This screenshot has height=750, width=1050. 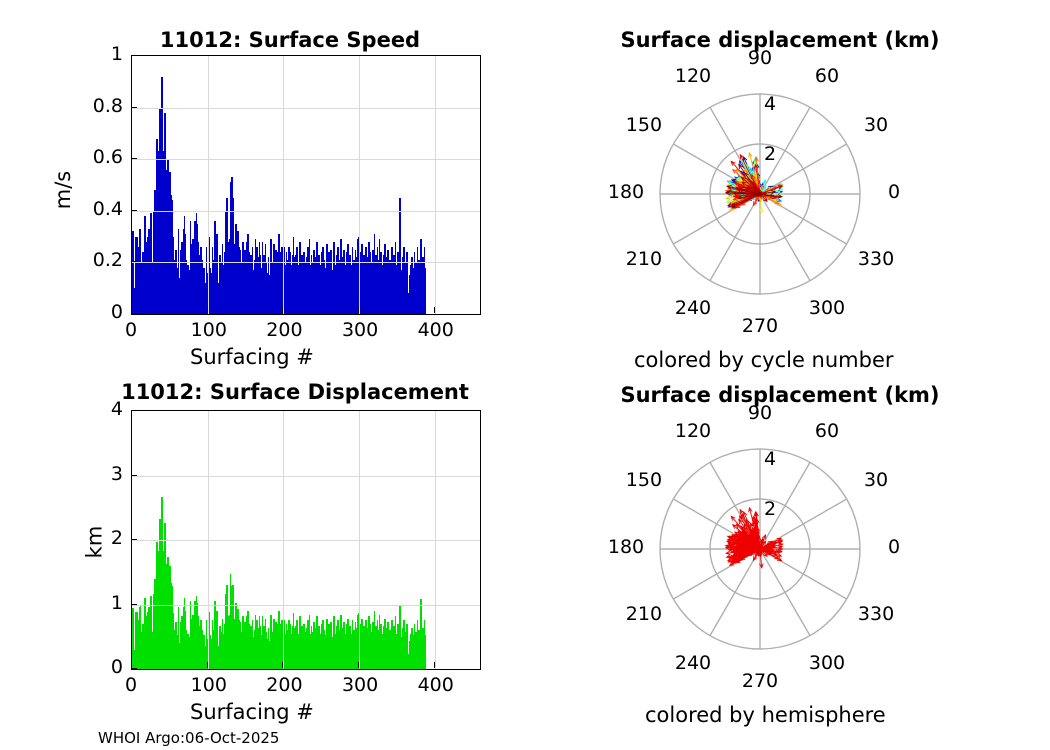 What do you see at coordinates (760, 58) in the screenshot?
I see `polar-theta-label: 90` at bounding box center [760, 58].